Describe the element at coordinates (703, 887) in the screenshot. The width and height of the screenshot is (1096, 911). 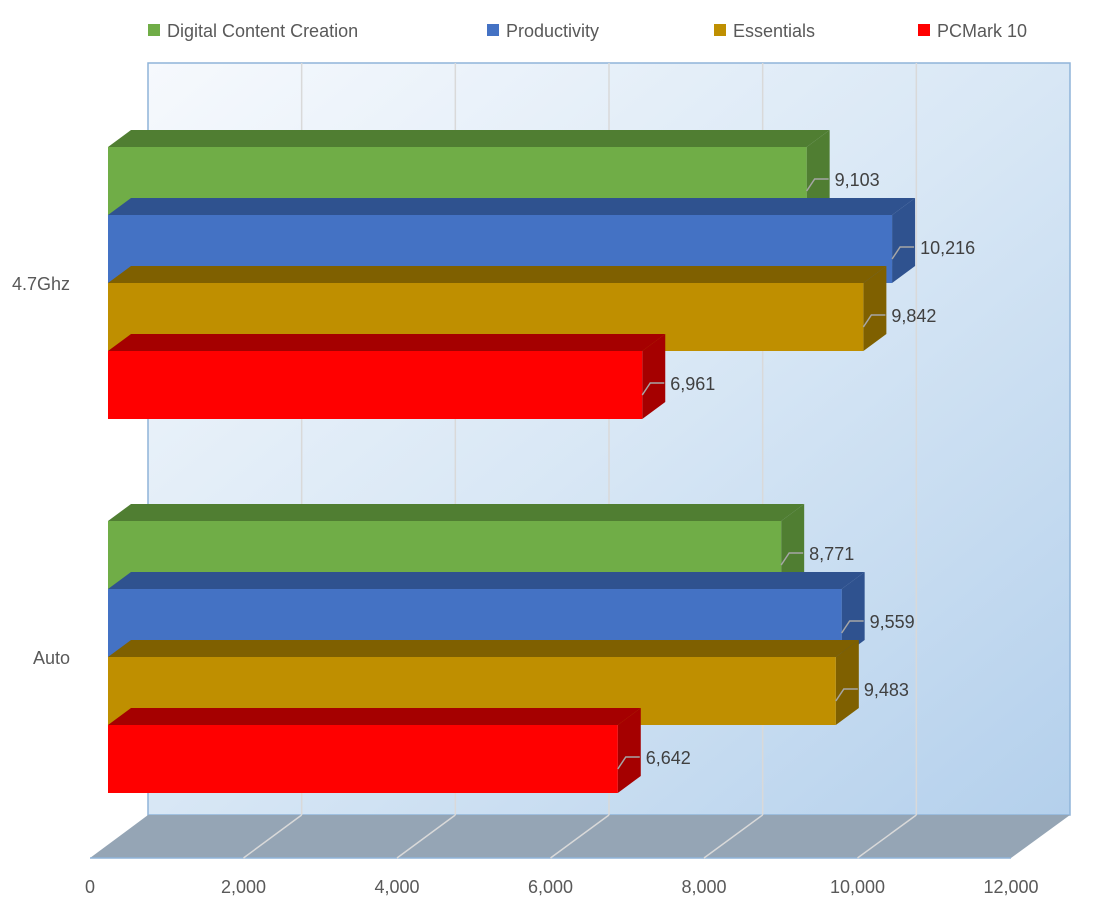
I see `x-tick-label: 8,000` at that location.